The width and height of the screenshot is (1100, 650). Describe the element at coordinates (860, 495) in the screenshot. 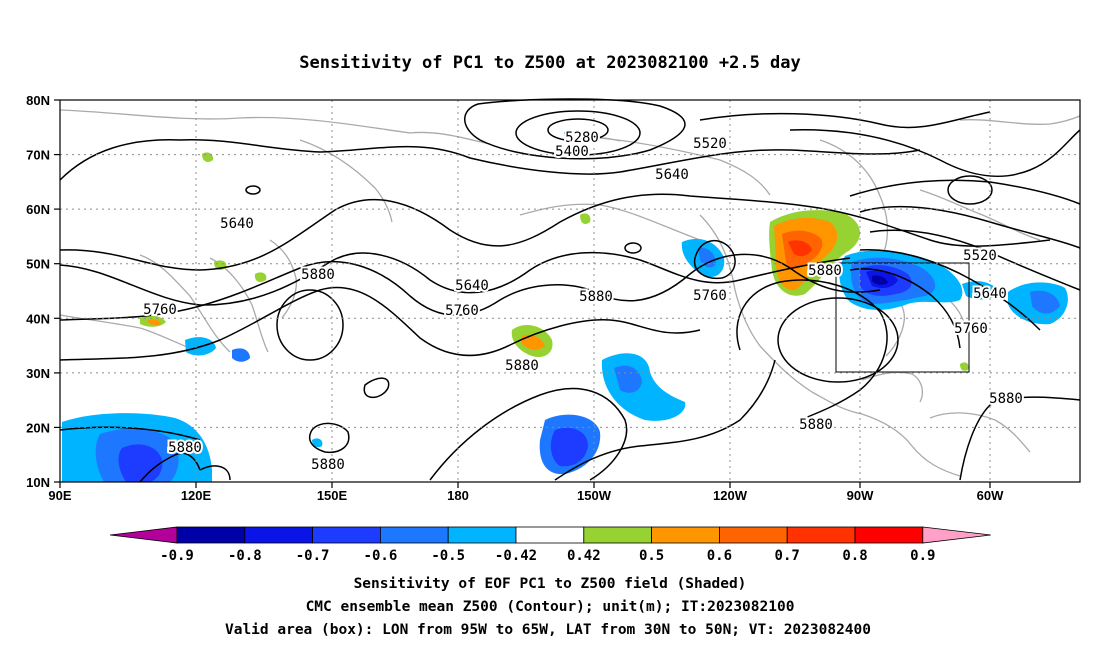

I see `lon-label: 90W` at that location.